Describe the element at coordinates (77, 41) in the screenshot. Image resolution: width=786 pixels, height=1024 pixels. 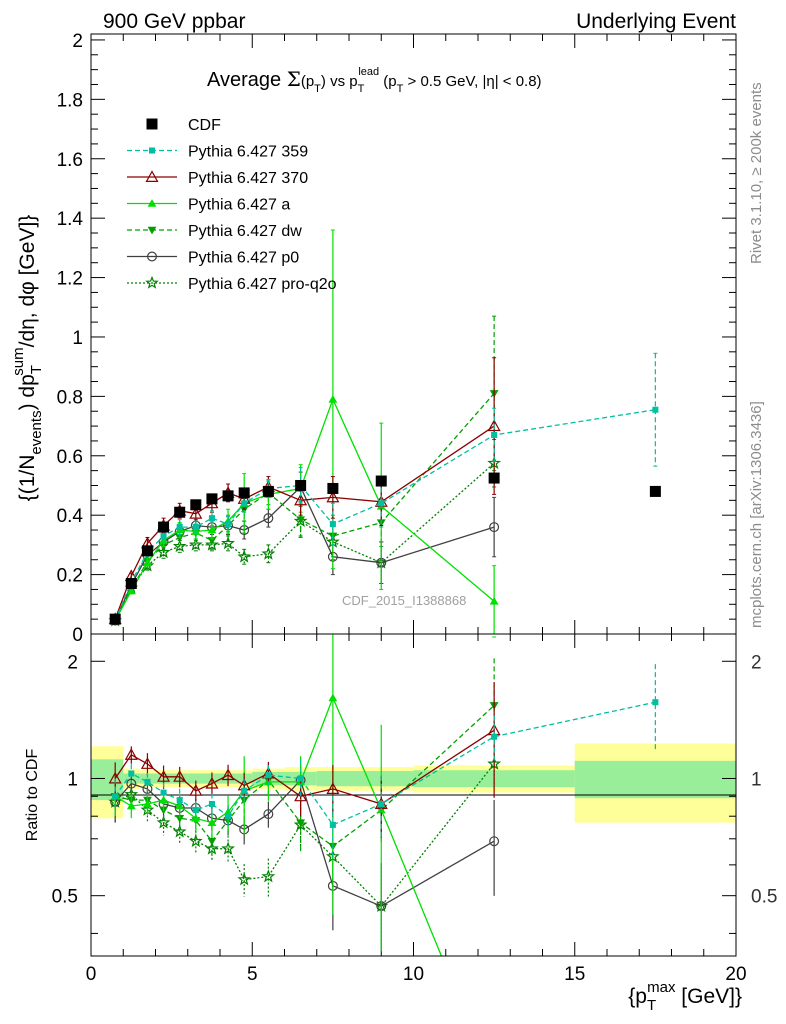
I see `main-y-tick-label: 2` at that location.